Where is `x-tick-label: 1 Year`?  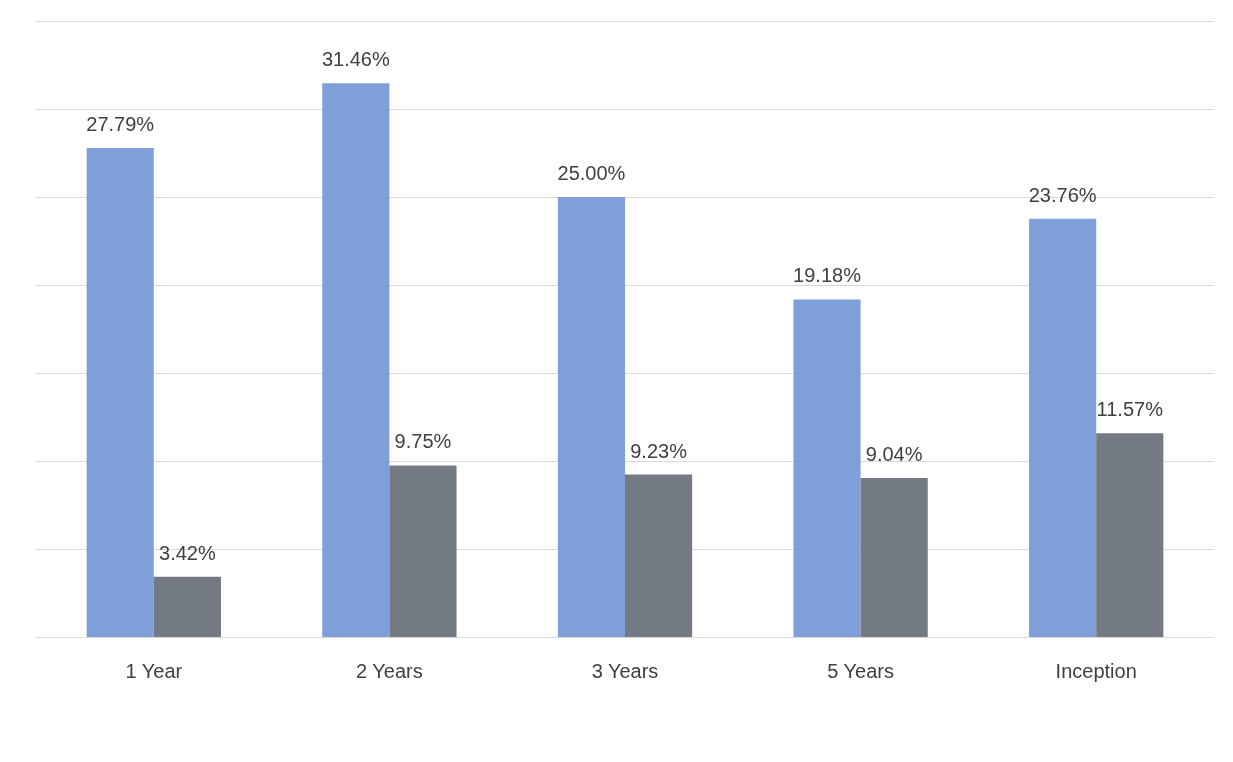
x-tick-label: 1 Year is located at coordinates (154, 671).